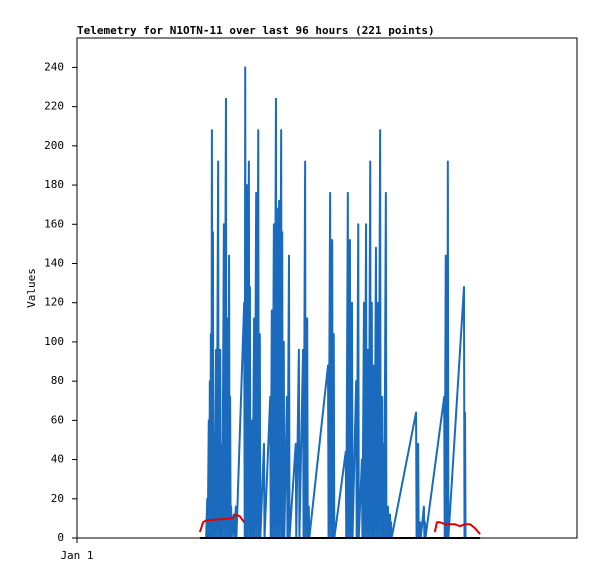 Image resolution: width=597 pixels, height=579 pixels. I want to click on y-tick-label: 240, so click(54, 66).